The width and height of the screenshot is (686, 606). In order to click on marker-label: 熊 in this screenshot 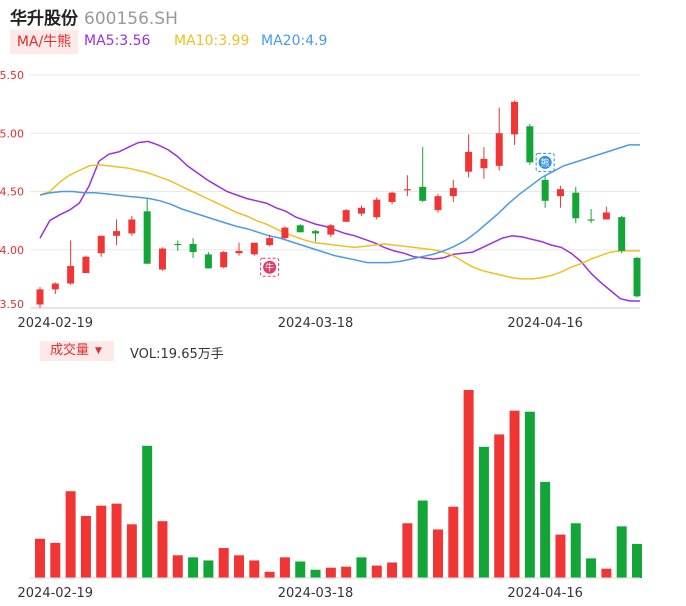, I will do `click(545, 163)`.